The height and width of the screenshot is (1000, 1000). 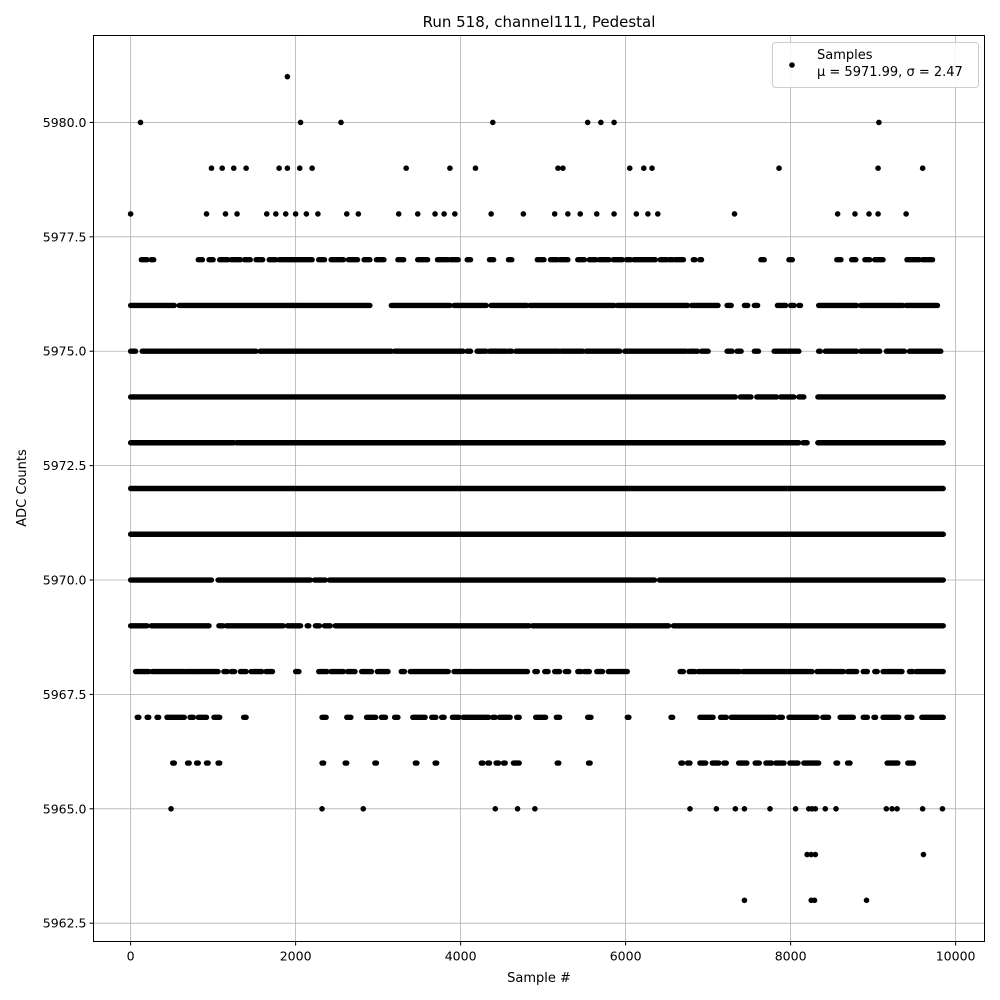 What do you see at coordinates (539, 978) in the screenshot?
I see `x-axis-label: Sample #` at bounding box center [539, 978].